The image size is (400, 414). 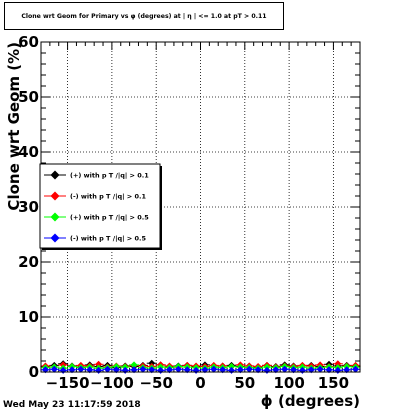 I want to click on x-tick-label: −100, so click(x=112, y=383).